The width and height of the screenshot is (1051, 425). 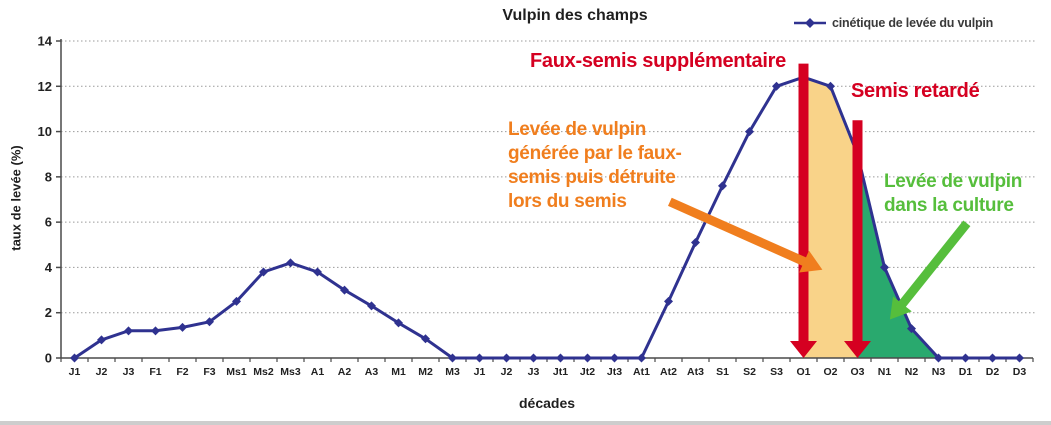 I want to click on y-tick-label: 8, so click(x=48, y=176).